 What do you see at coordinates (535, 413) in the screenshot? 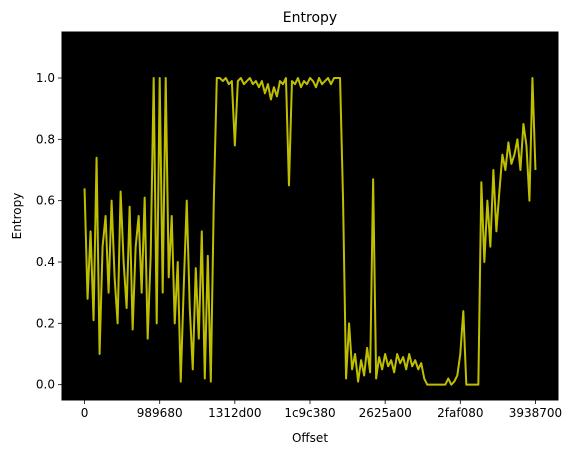
I see `x-tick-label: 3938700` at bounding box center [535, 413].